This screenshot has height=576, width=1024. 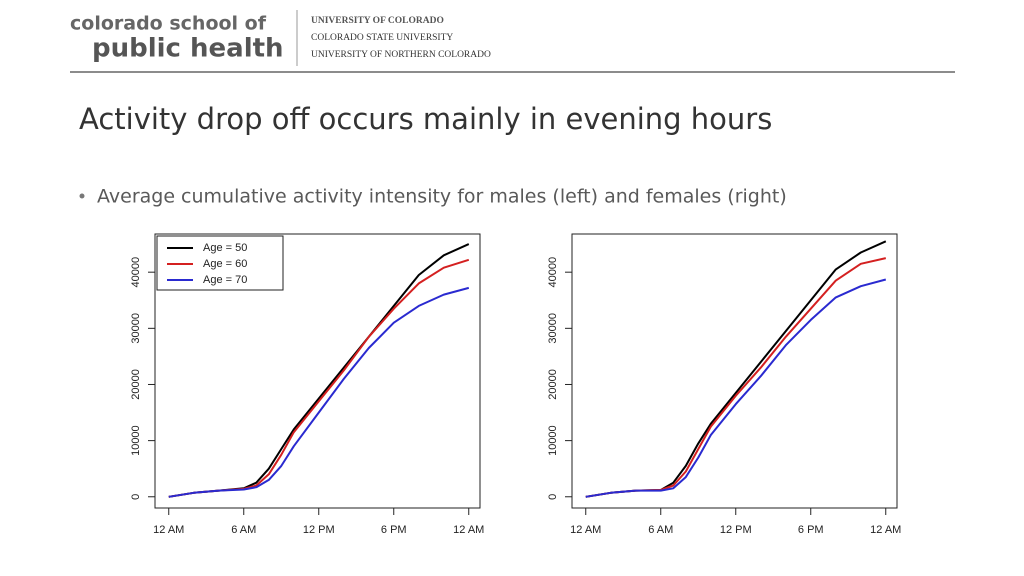 I want to click on logo-line2: public health, so click(x=188, y=49).